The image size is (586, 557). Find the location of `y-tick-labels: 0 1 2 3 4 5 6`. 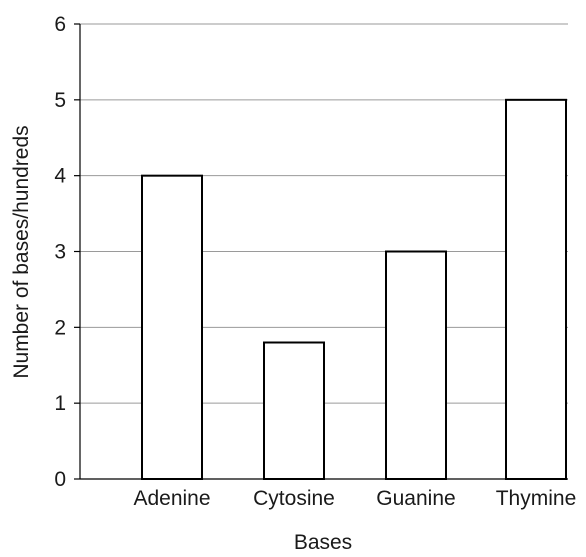

y-tick-labels: 0 1 2 3 4 5 6 is located at coordinates (60, 252).